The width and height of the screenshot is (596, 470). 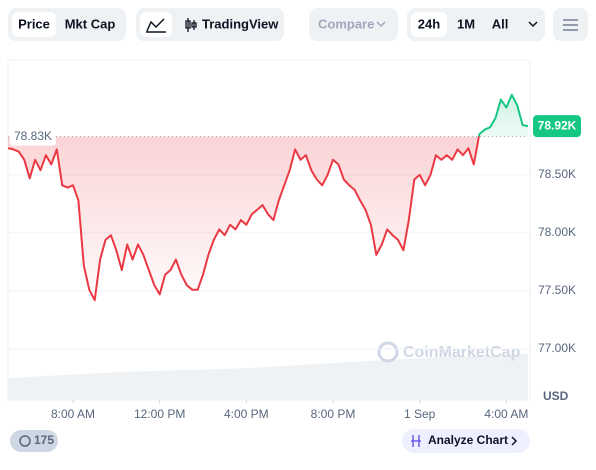 What do you see at coordinates (240, 23) in the screenshot?
I see `view-button: TradingView` at bounding box center [240, 23].